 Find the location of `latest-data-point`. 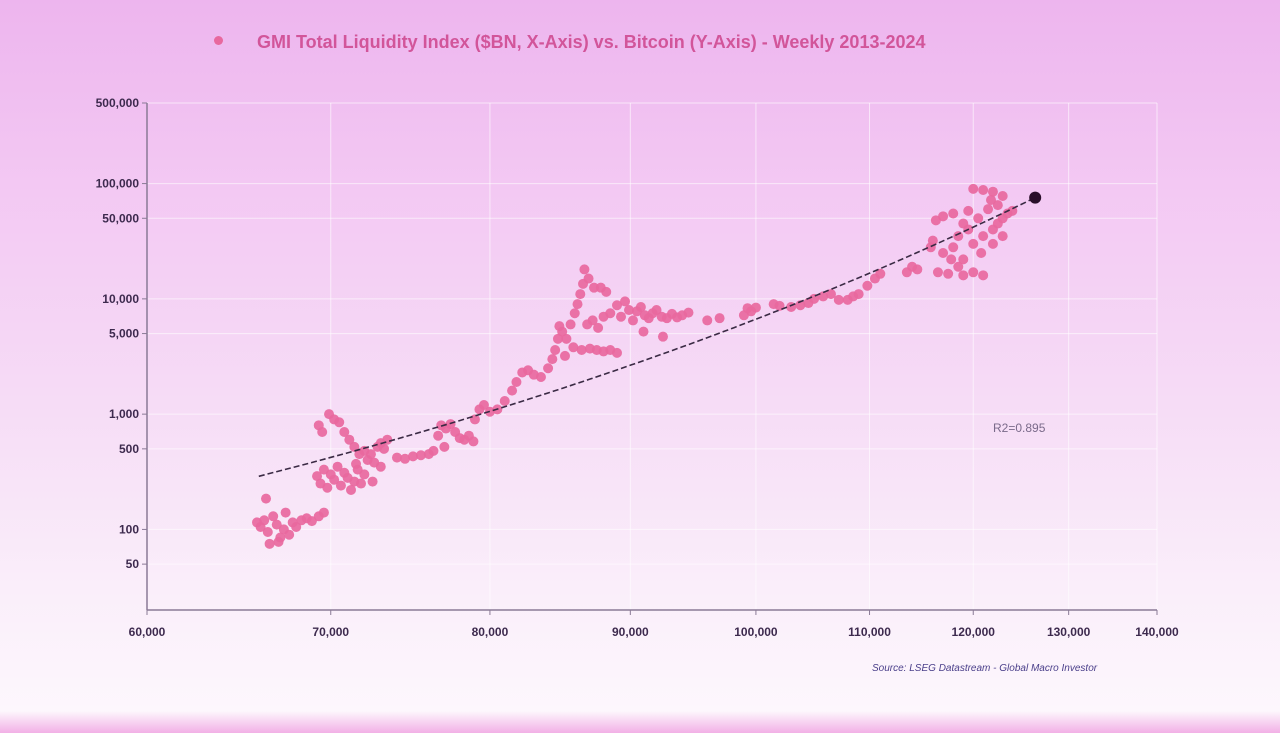

latest-data-point is located at coordinates (1035, 197).